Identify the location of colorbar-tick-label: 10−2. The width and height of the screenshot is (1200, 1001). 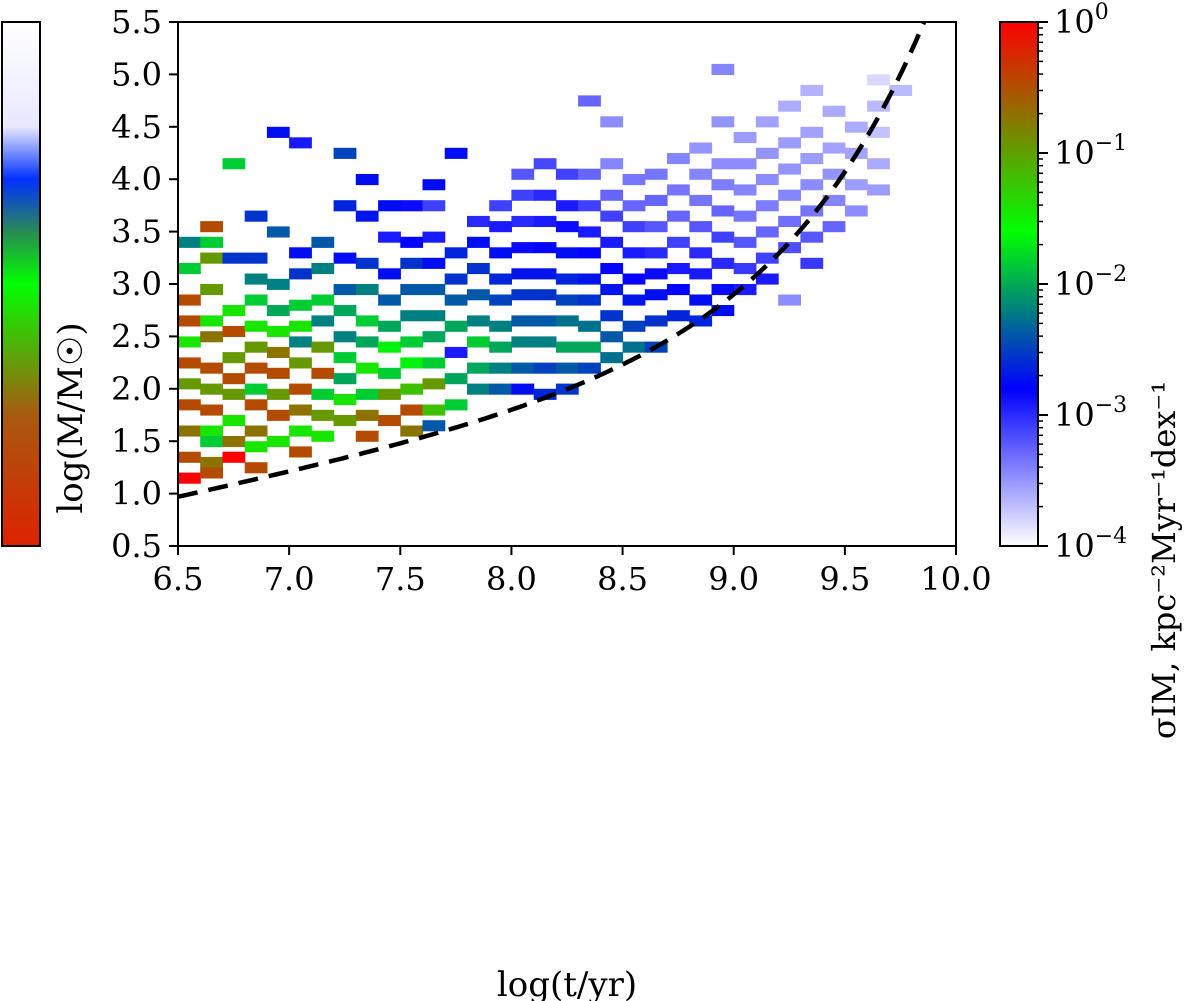
(1090, 282).